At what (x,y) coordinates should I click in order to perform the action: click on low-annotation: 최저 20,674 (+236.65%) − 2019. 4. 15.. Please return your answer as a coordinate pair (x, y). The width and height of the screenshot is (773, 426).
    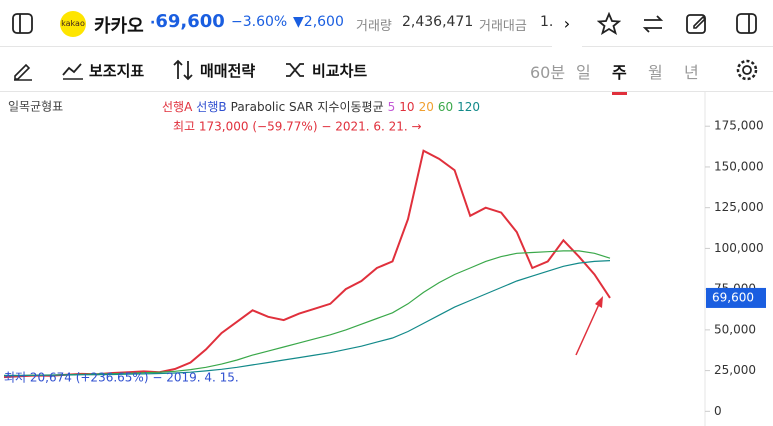
    Looking at the image, I should click on (121, 378).